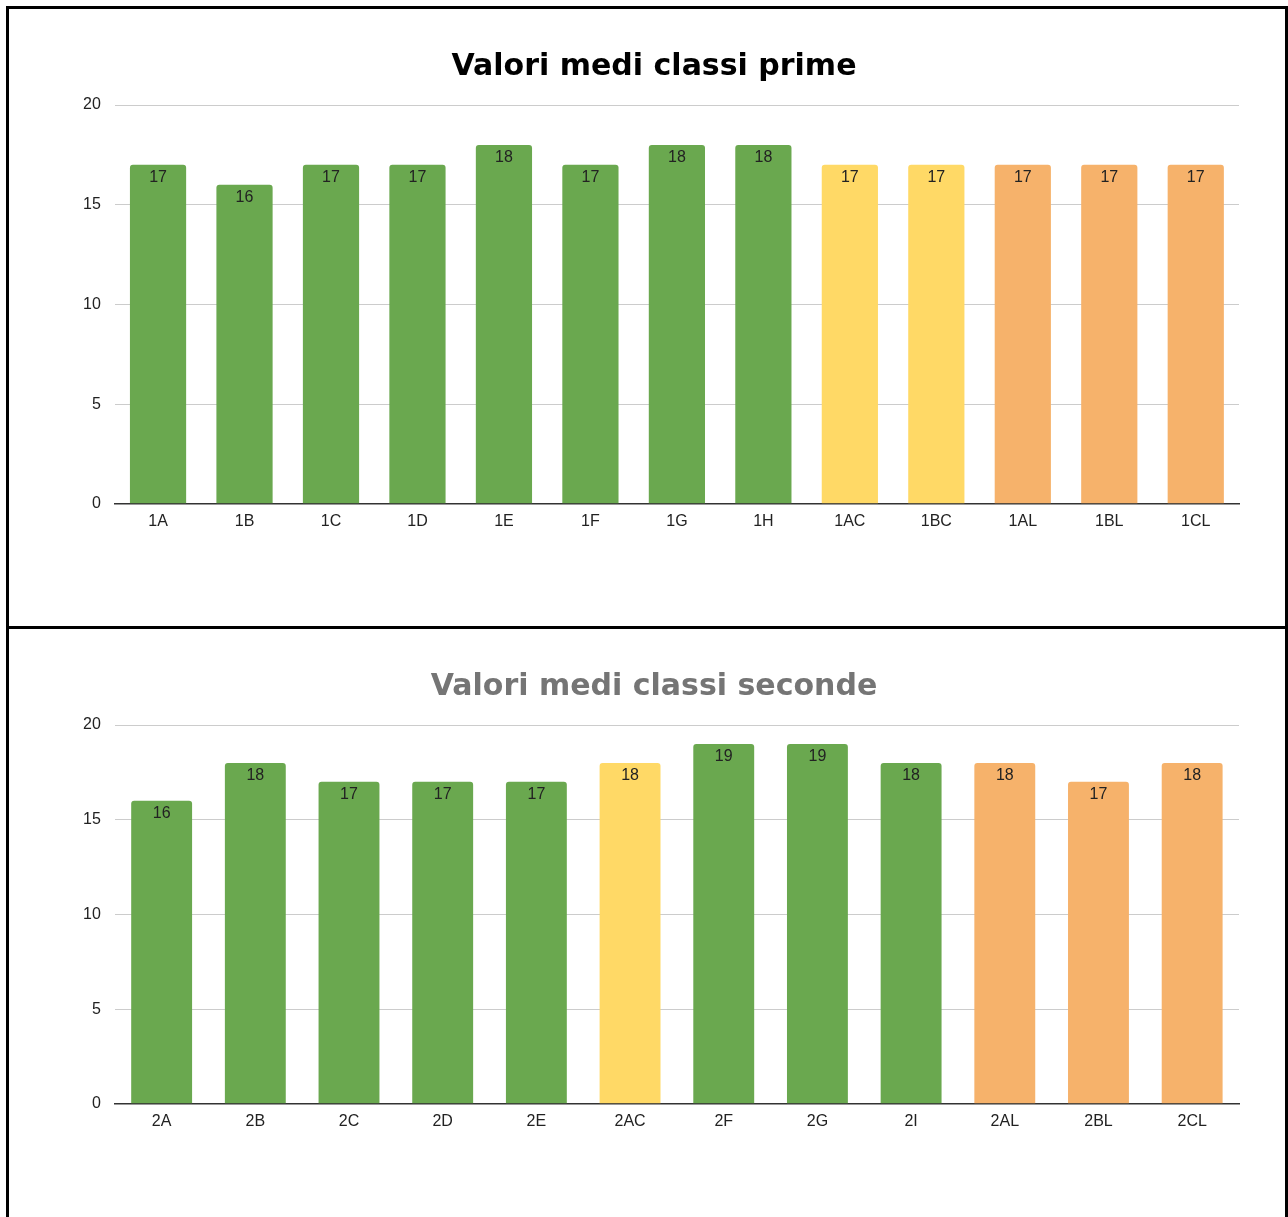  What do you see at coordinates (331, 520) in the screenshot?
I see `x-tick-label: 1C` at bounding box center [331, 520].